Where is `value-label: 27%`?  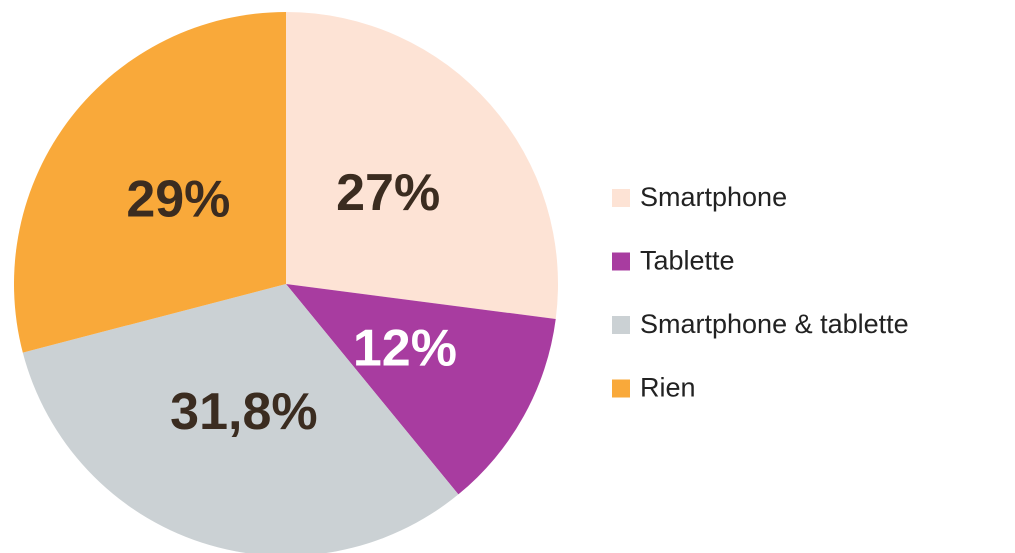
value-label: 27% is located at coordinates (388, 193).